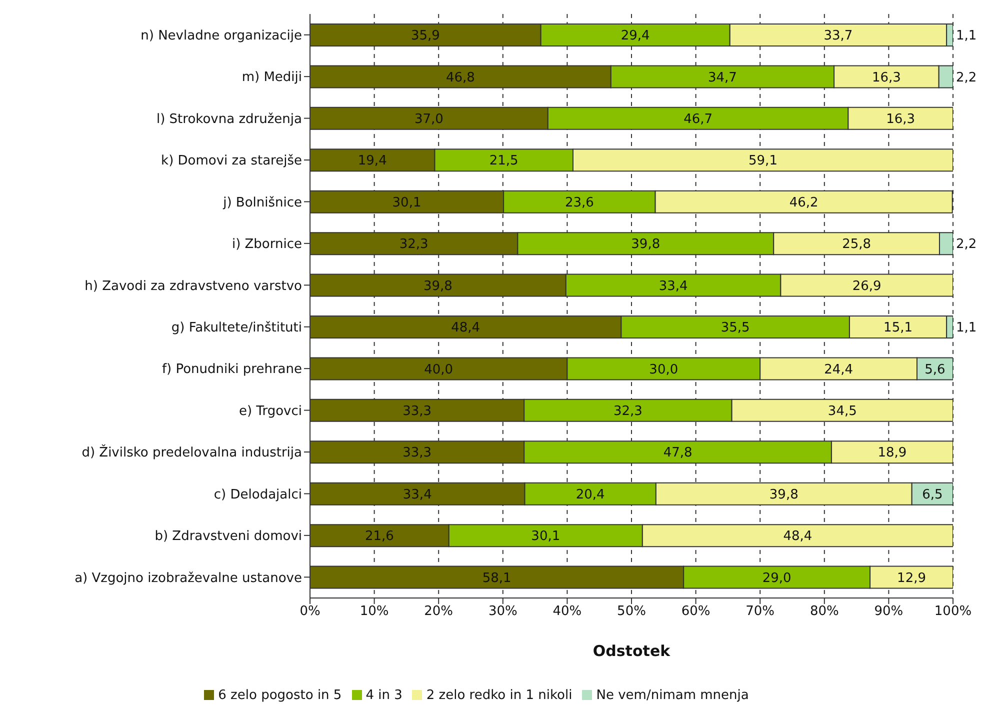 Image resolution: width=993 pixels, height=713 pixels. I want to click on x-tick-label: 20%, so click(439, 612).